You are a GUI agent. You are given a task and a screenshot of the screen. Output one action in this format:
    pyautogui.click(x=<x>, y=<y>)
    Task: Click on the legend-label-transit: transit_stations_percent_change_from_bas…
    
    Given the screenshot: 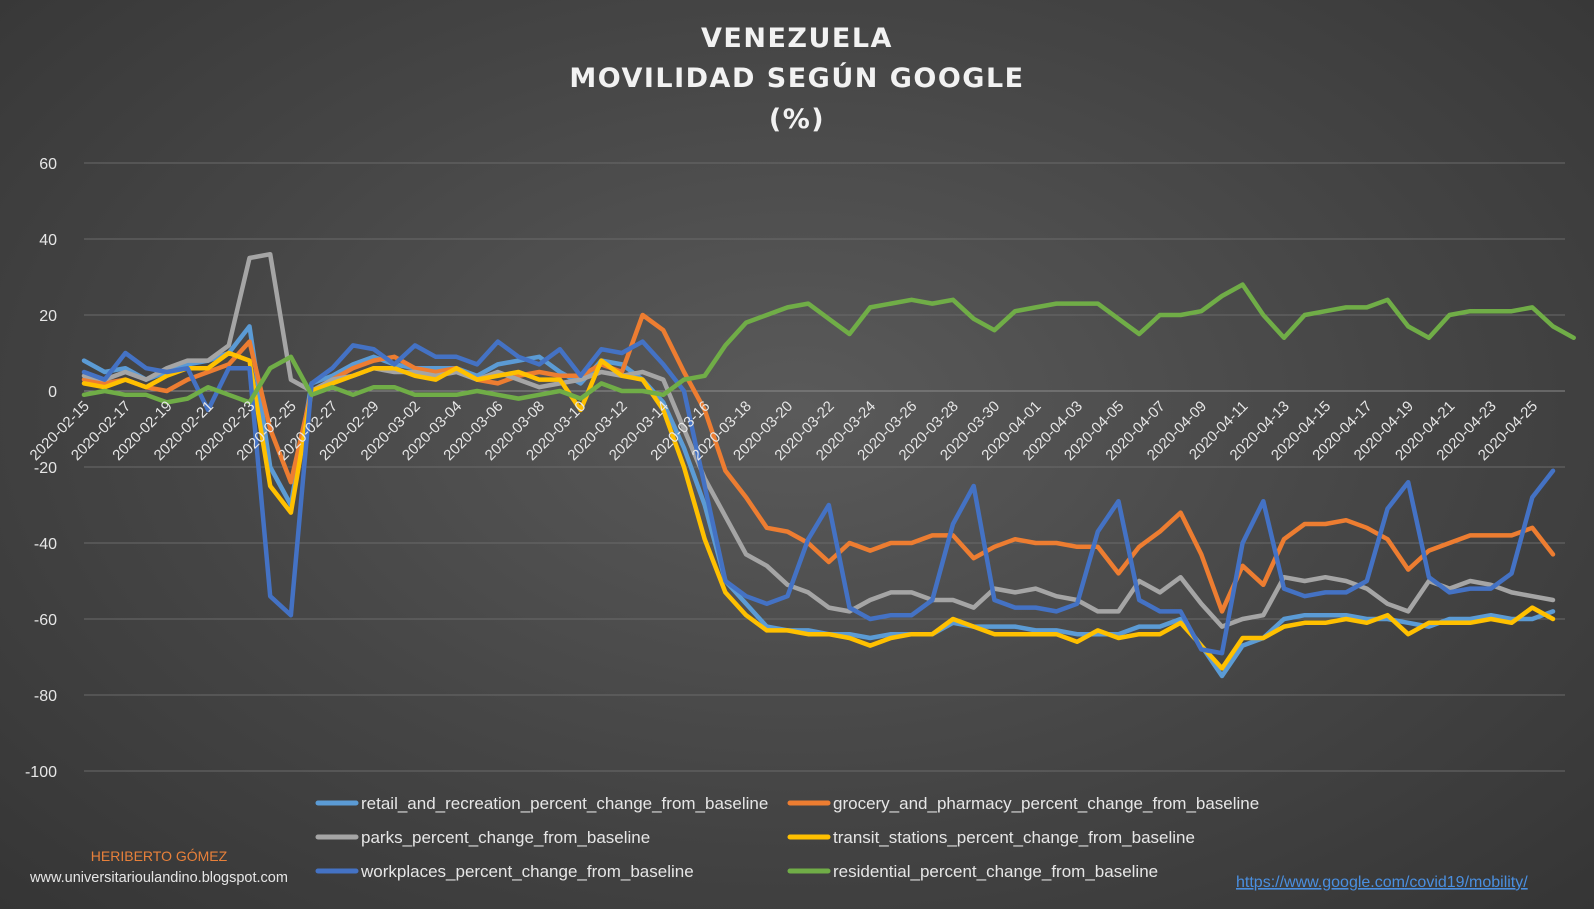 What is the action you would take?
    pyautogui.click(x=1014, y=837)
    